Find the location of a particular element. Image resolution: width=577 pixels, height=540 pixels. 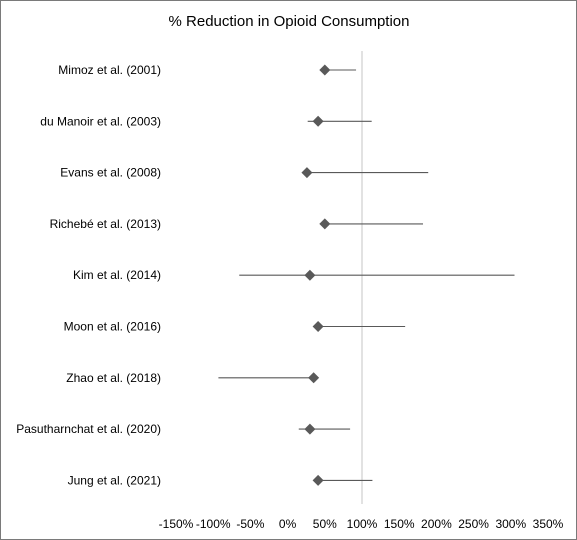

x-tick-label: 200% is located at coordinates (436, 524).